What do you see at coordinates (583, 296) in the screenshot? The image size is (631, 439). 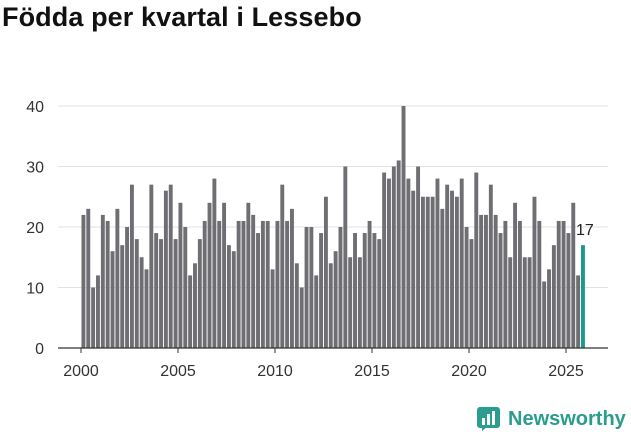 I see `bar-highlight` at bounding box center [583, 296].